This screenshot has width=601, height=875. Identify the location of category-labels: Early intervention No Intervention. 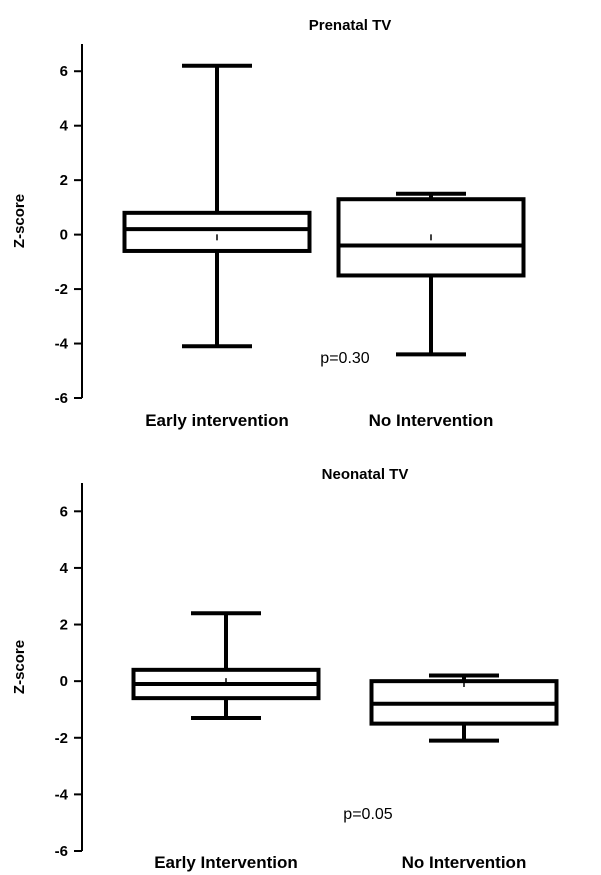
(319, 420).